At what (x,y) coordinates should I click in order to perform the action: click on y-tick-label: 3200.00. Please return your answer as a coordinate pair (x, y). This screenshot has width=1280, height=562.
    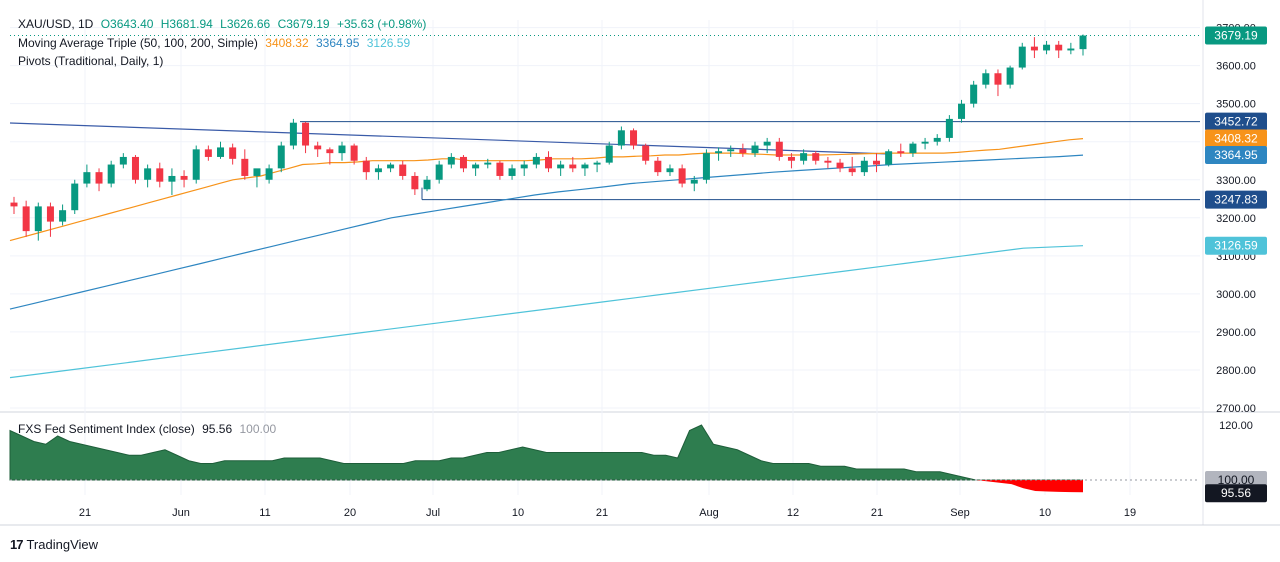
    Looking at the image, I should click on (1236, 219).